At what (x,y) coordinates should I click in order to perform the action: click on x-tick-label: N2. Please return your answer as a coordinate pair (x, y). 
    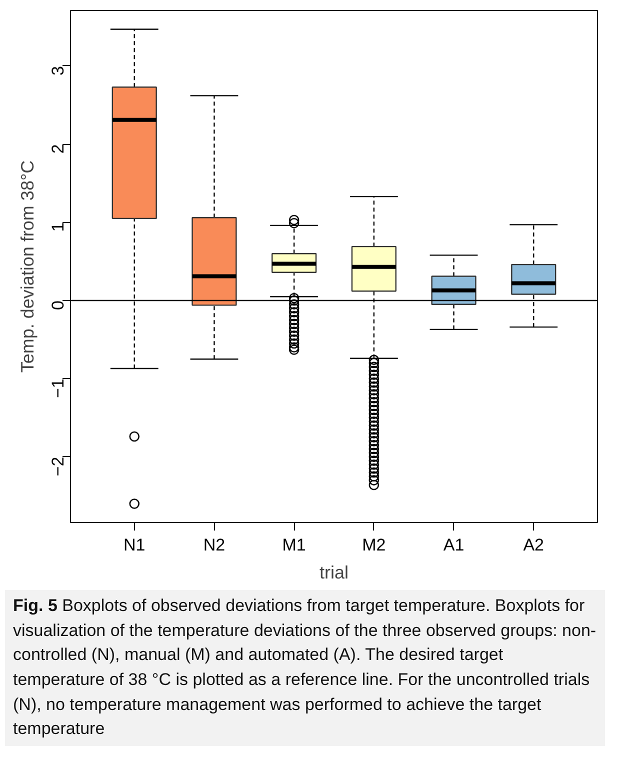
    Looking at the image, I should click on (214, 545).